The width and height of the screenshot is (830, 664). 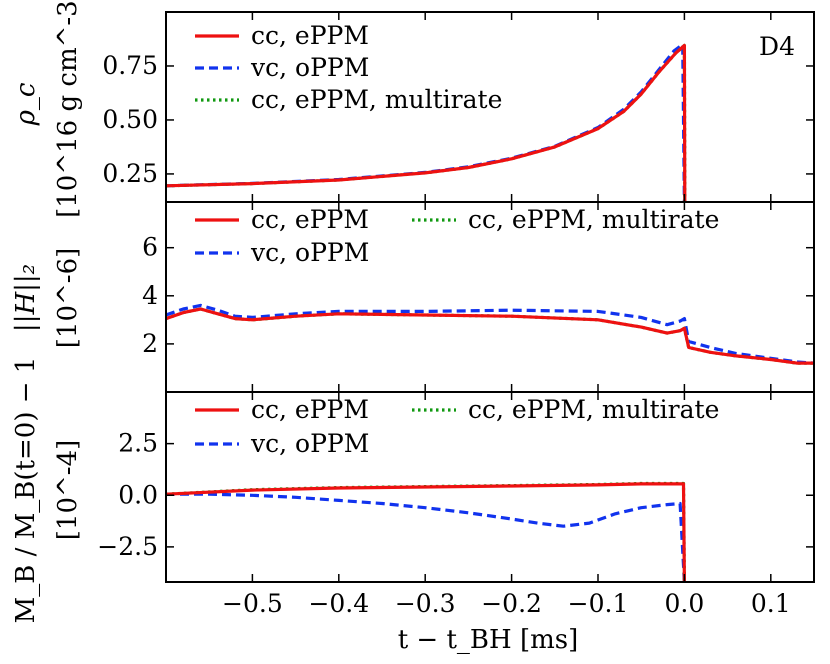 I want to click on ylabel-middle-main: ||H||₂, so click(x=26, y=298).